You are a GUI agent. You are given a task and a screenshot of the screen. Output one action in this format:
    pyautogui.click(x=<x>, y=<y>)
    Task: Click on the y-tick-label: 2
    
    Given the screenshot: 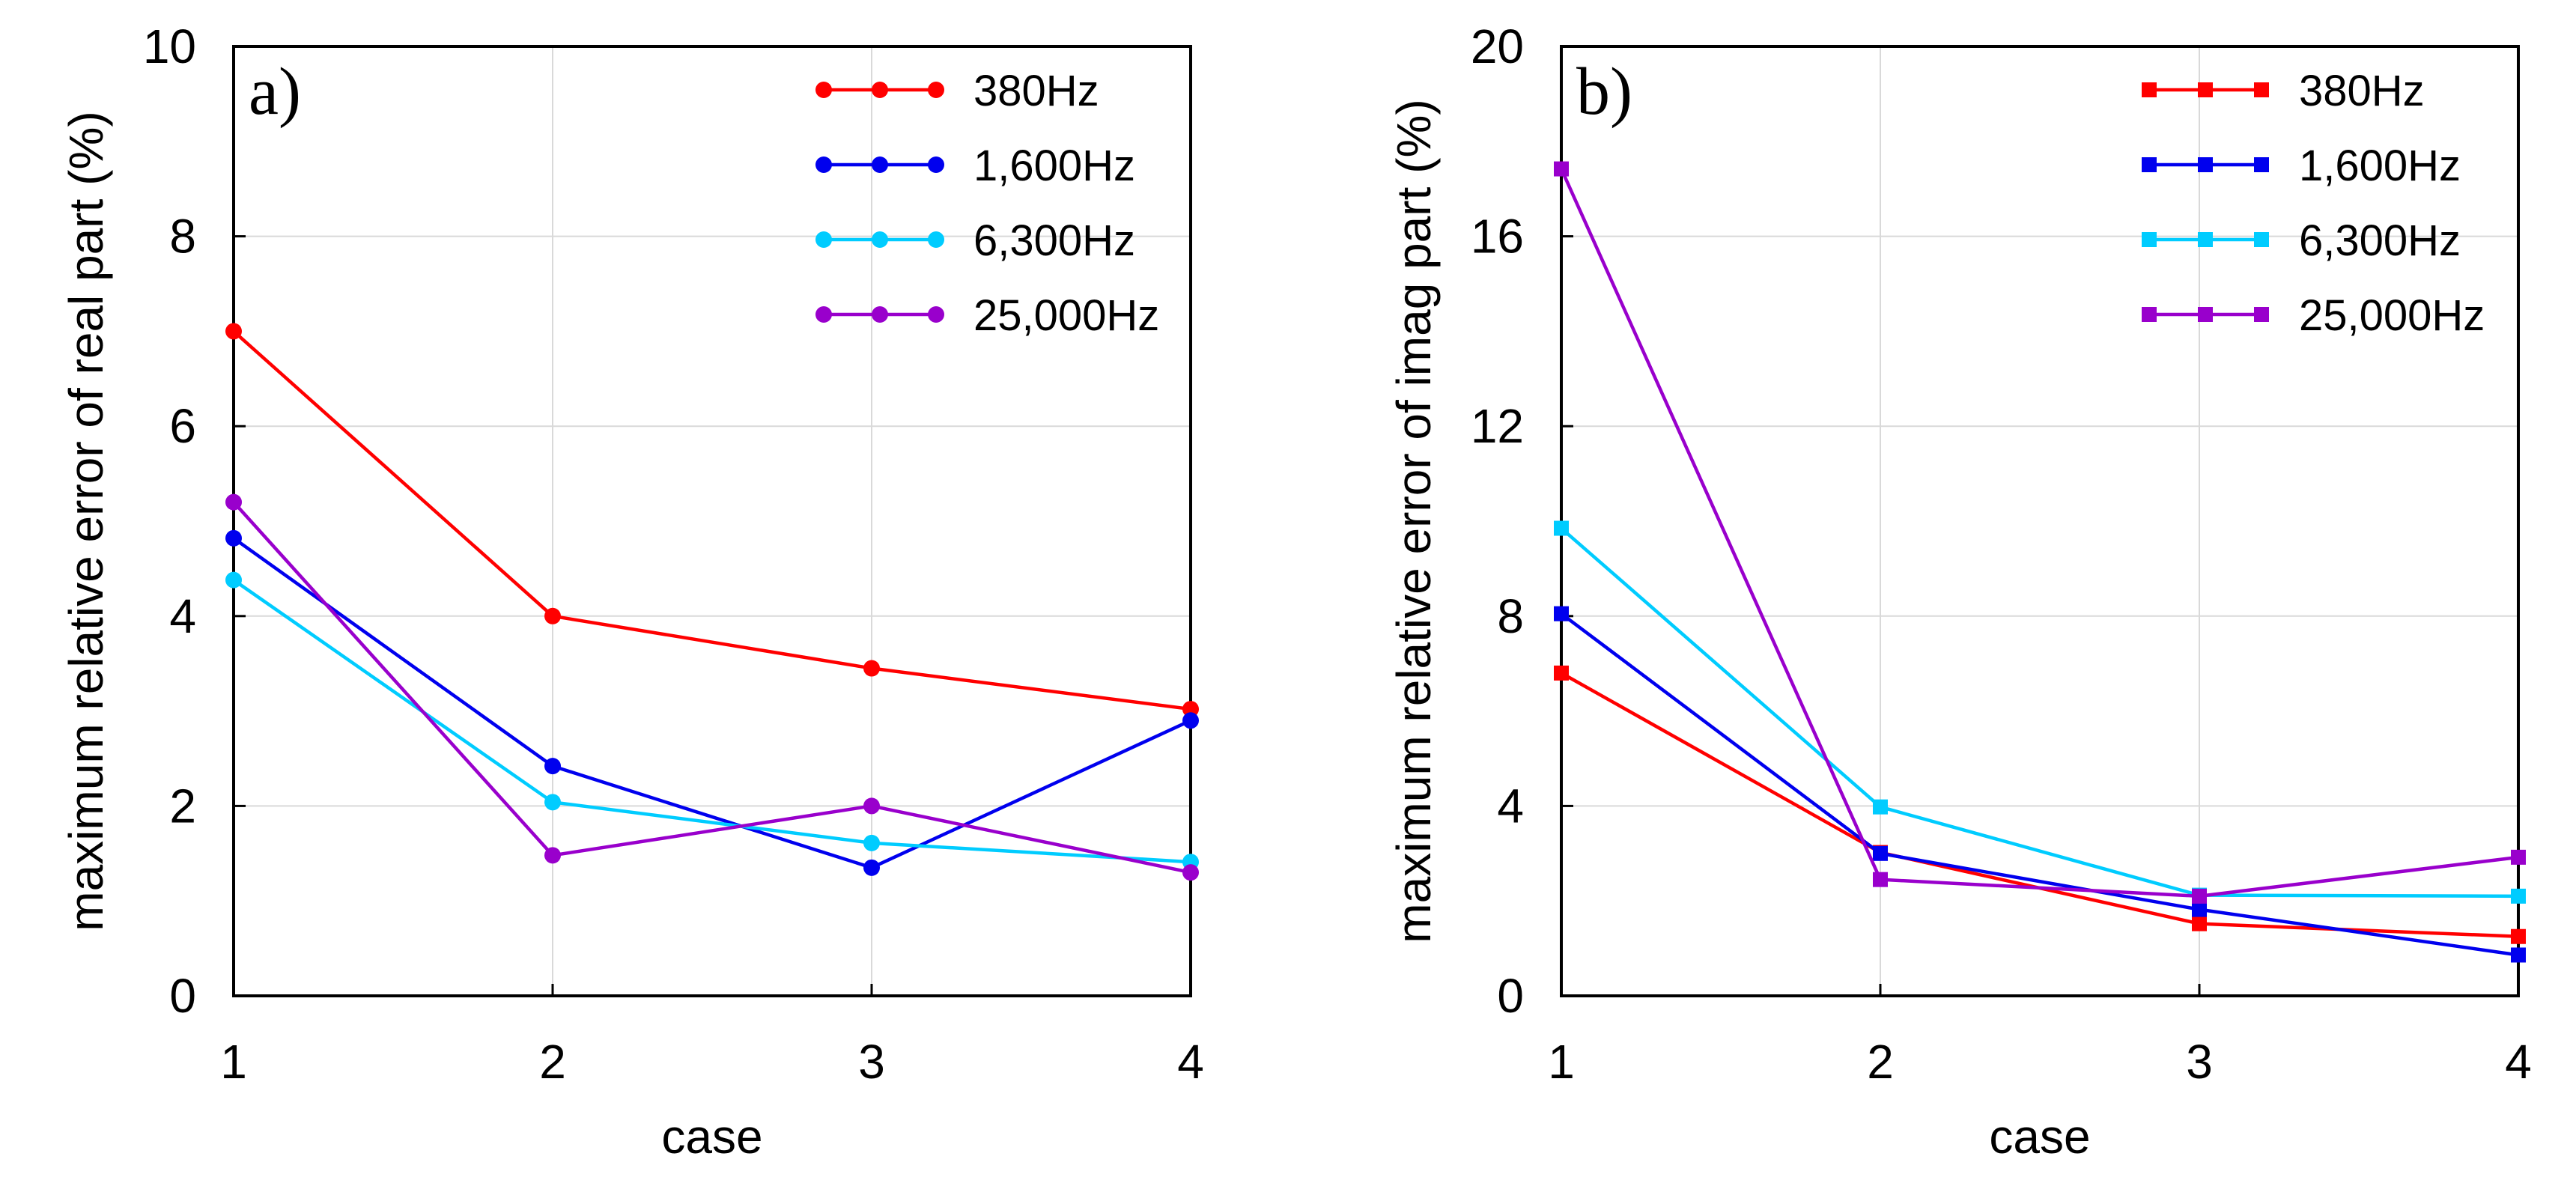 What is the action you would take?
    pyautogui.click(x=182, y=806)
    